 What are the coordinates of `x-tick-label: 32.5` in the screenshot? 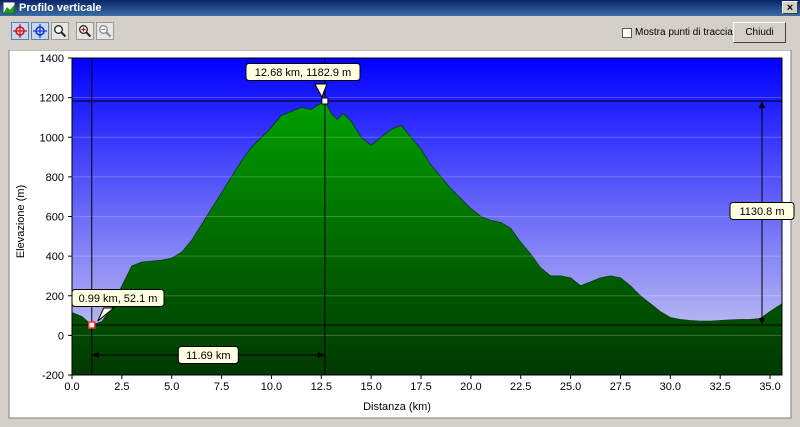 It's located at (719, 387).